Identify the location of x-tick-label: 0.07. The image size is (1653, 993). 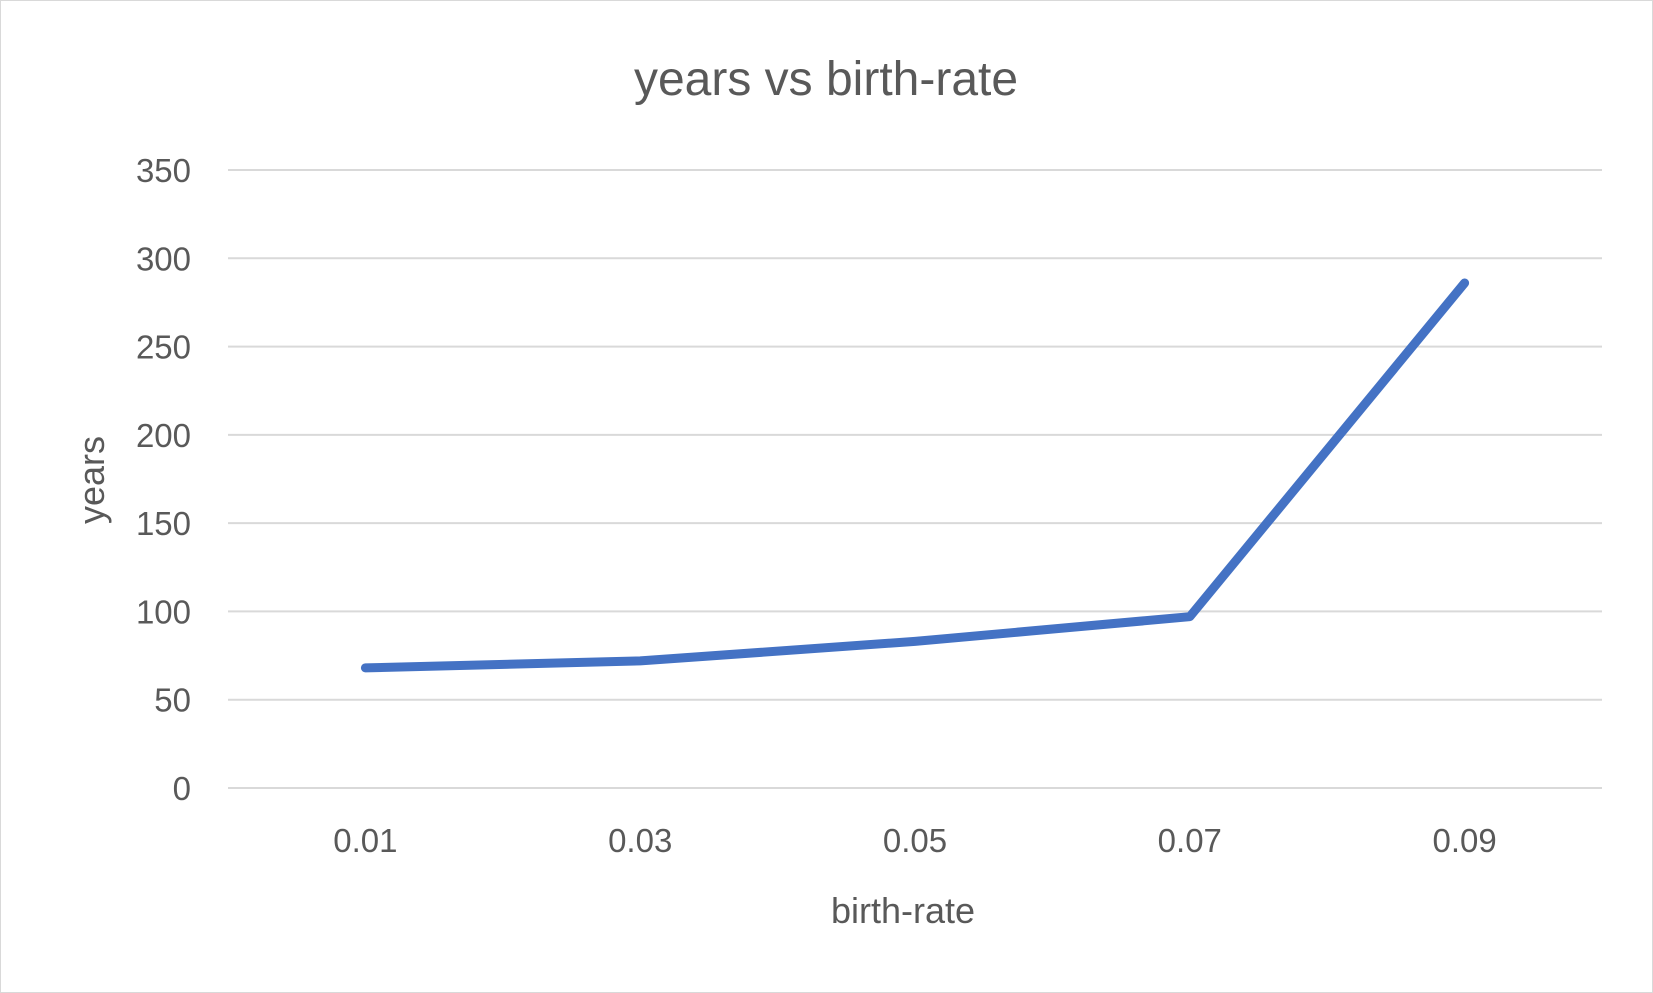
(1190, 840).